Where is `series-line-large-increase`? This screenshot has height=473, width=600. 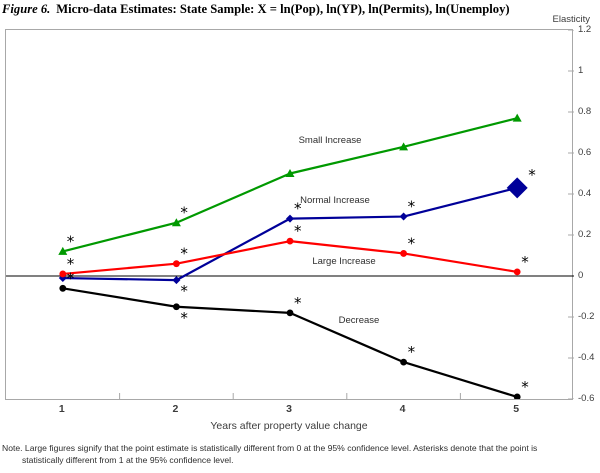 series-line-large-increase is located at coordinates (290, 258).